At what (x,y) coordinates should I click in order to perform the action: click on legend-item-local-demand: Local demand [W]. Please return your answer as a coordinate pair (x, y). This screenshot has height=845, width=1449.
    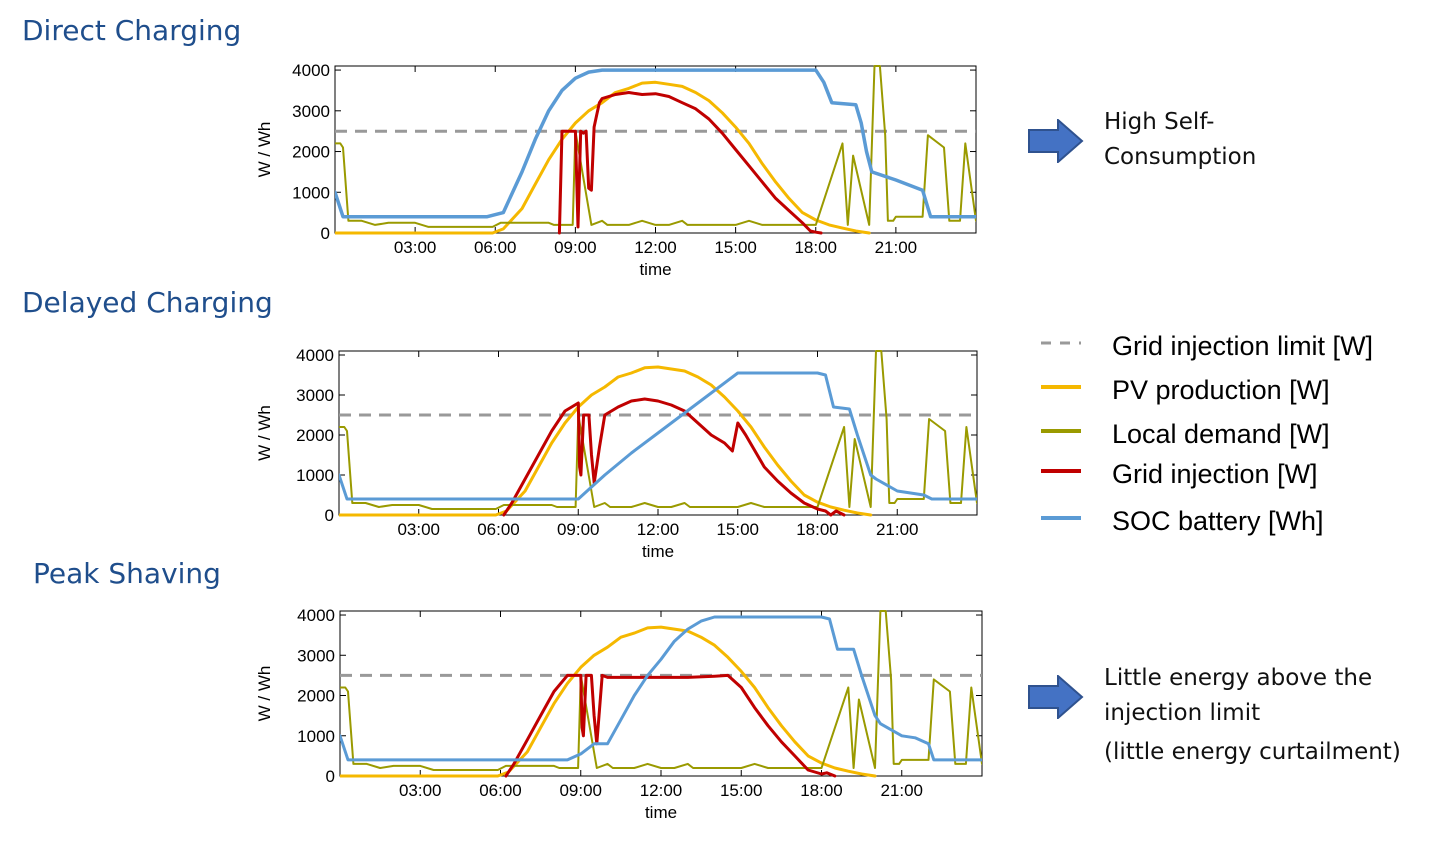
    Looking at the image, I should click on (1235, 432).